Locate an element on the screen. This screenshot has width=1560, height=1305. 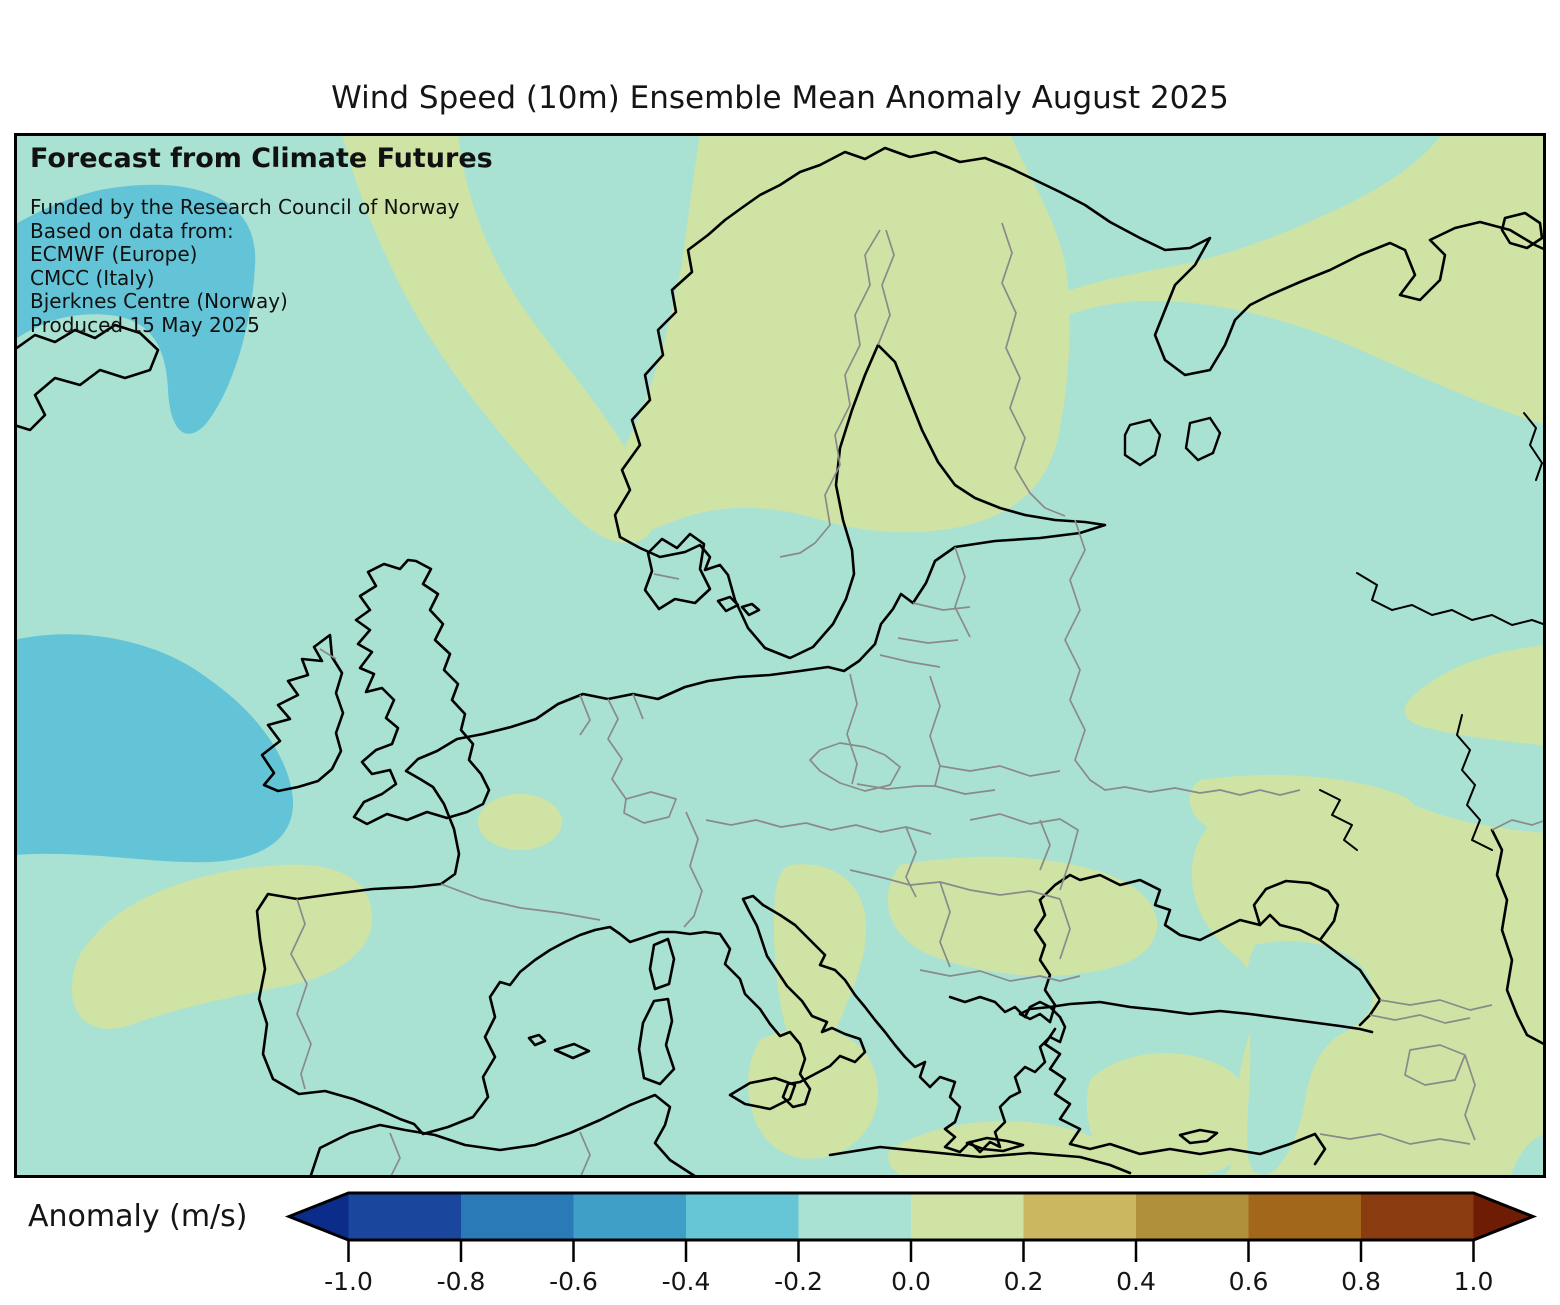
africa-west-coast is located at coordinates (504, 1135).